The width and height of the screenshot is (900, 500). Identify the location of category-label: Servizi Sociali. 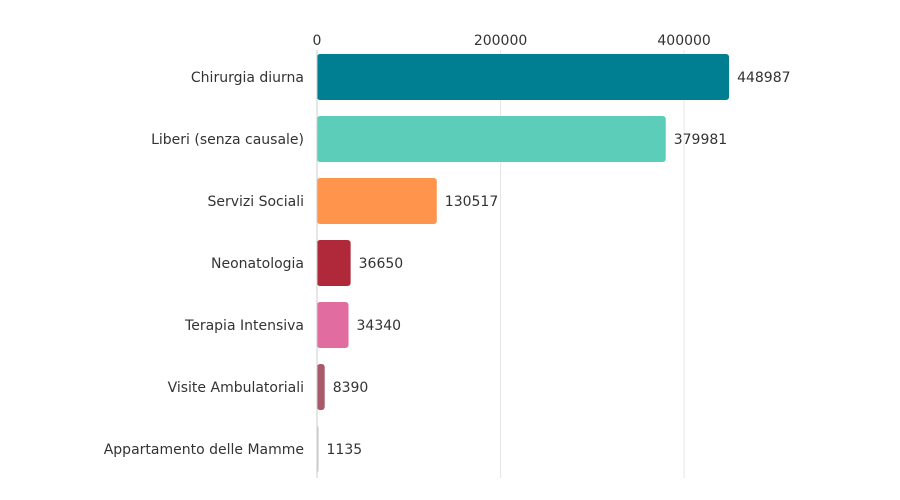
(255, 202).